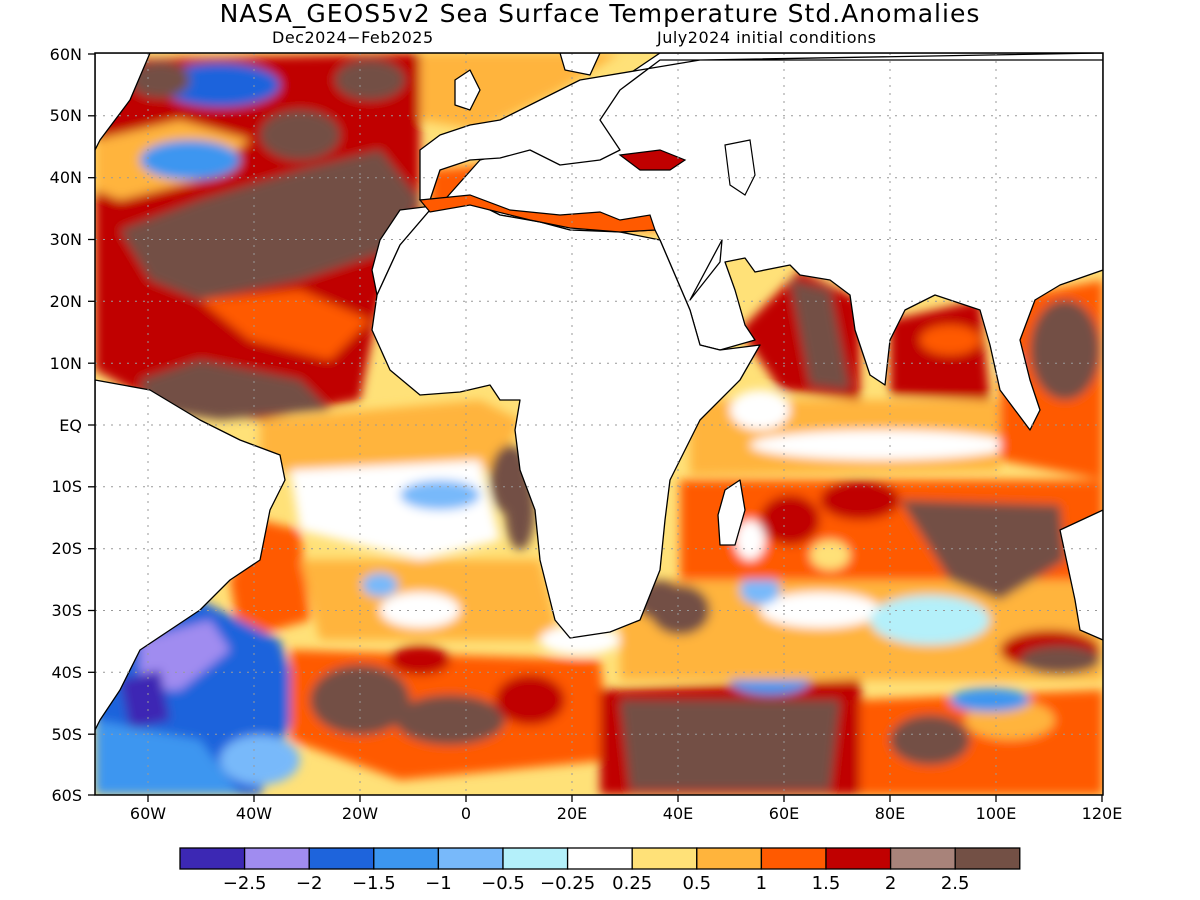  Describe the element at coordinates (254, 813) in the screenshot. I see `lon-label: 40W` at that location.